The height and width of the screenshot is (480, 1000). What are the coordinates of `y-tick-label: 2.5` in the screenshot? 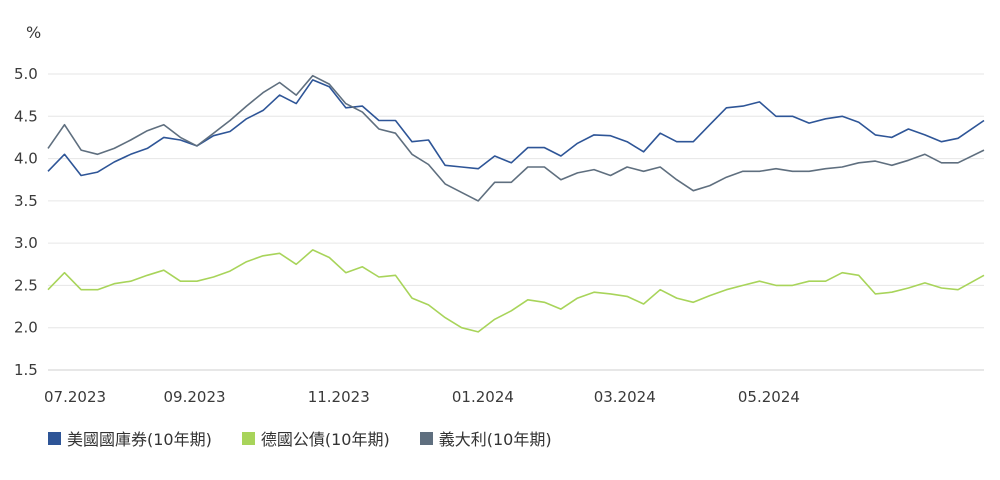 It's located at (26, 285).